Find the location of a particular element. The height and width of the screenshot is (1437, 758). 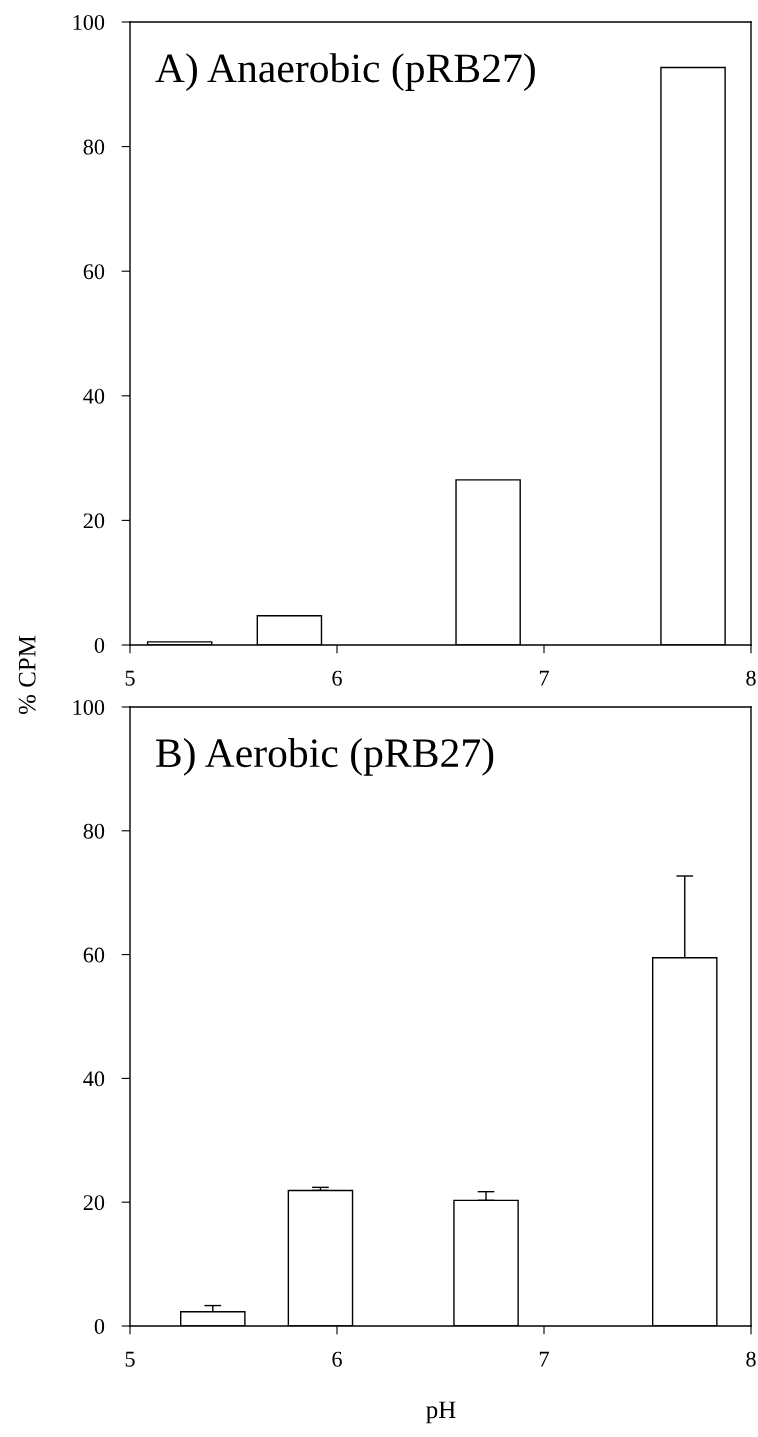

text: A) Anaerobic (pRB27) is located at coordinates (345, 72).